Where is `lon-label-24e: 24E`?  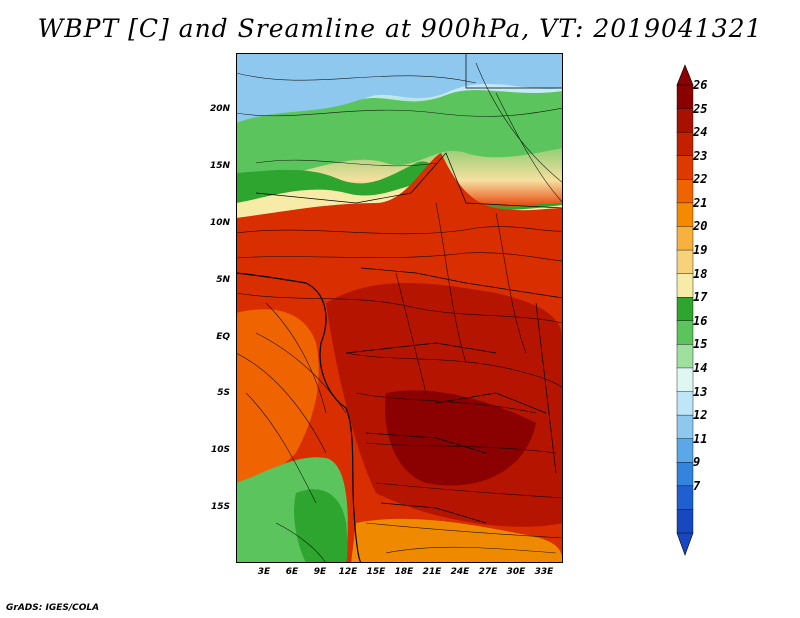
lon-label-24e: 24E is located at coordinates (460, 572).